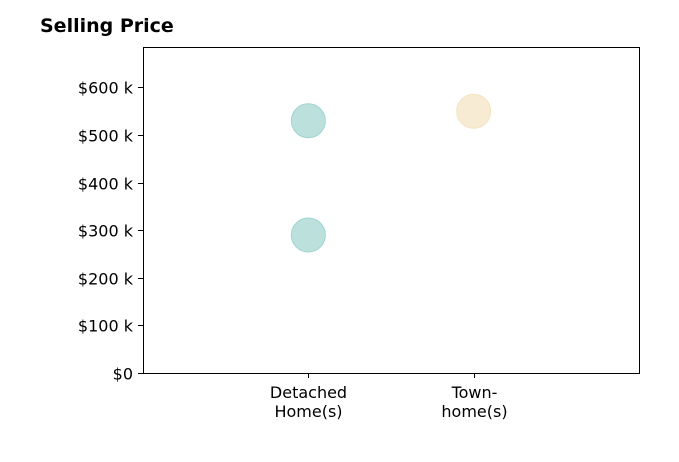  Describe the element at coordinates (391, 173) in the screenshot. I see `data-points` at that location.